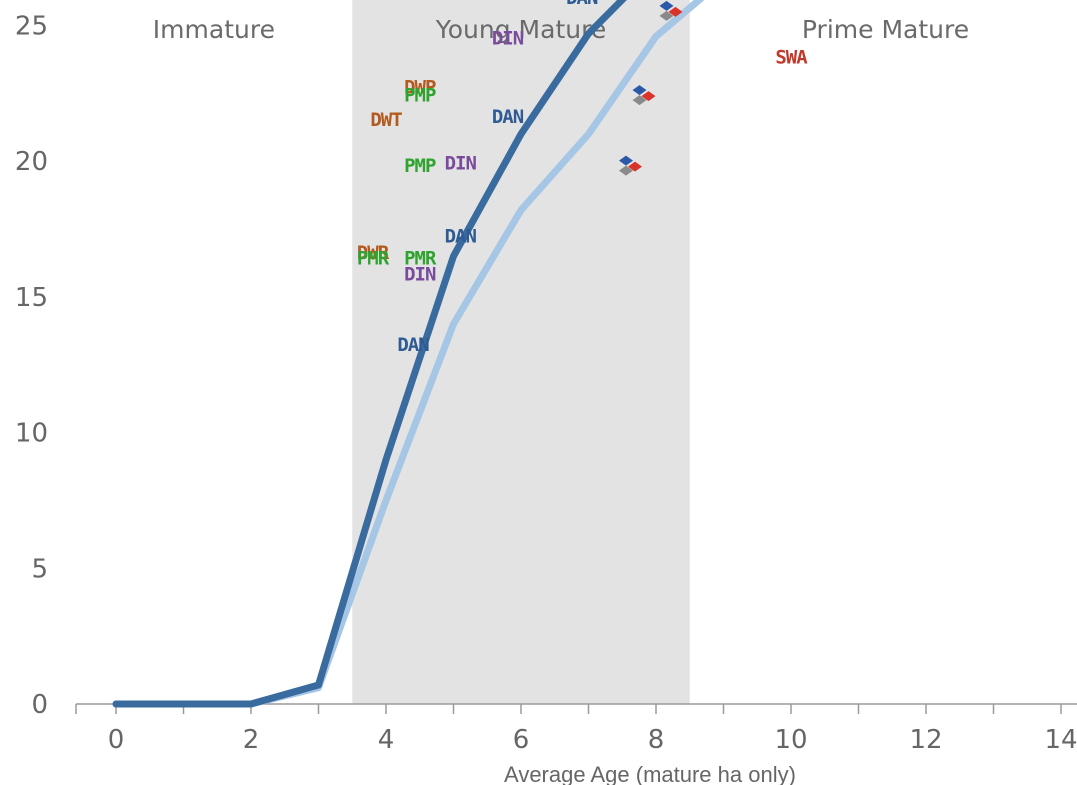 The height and width of the screenshot is (785, 1077). What do you see at coordinates (214, 29) in the screenshot?
I see `zone-label-0: Immature` at bounding box center [214, 29].